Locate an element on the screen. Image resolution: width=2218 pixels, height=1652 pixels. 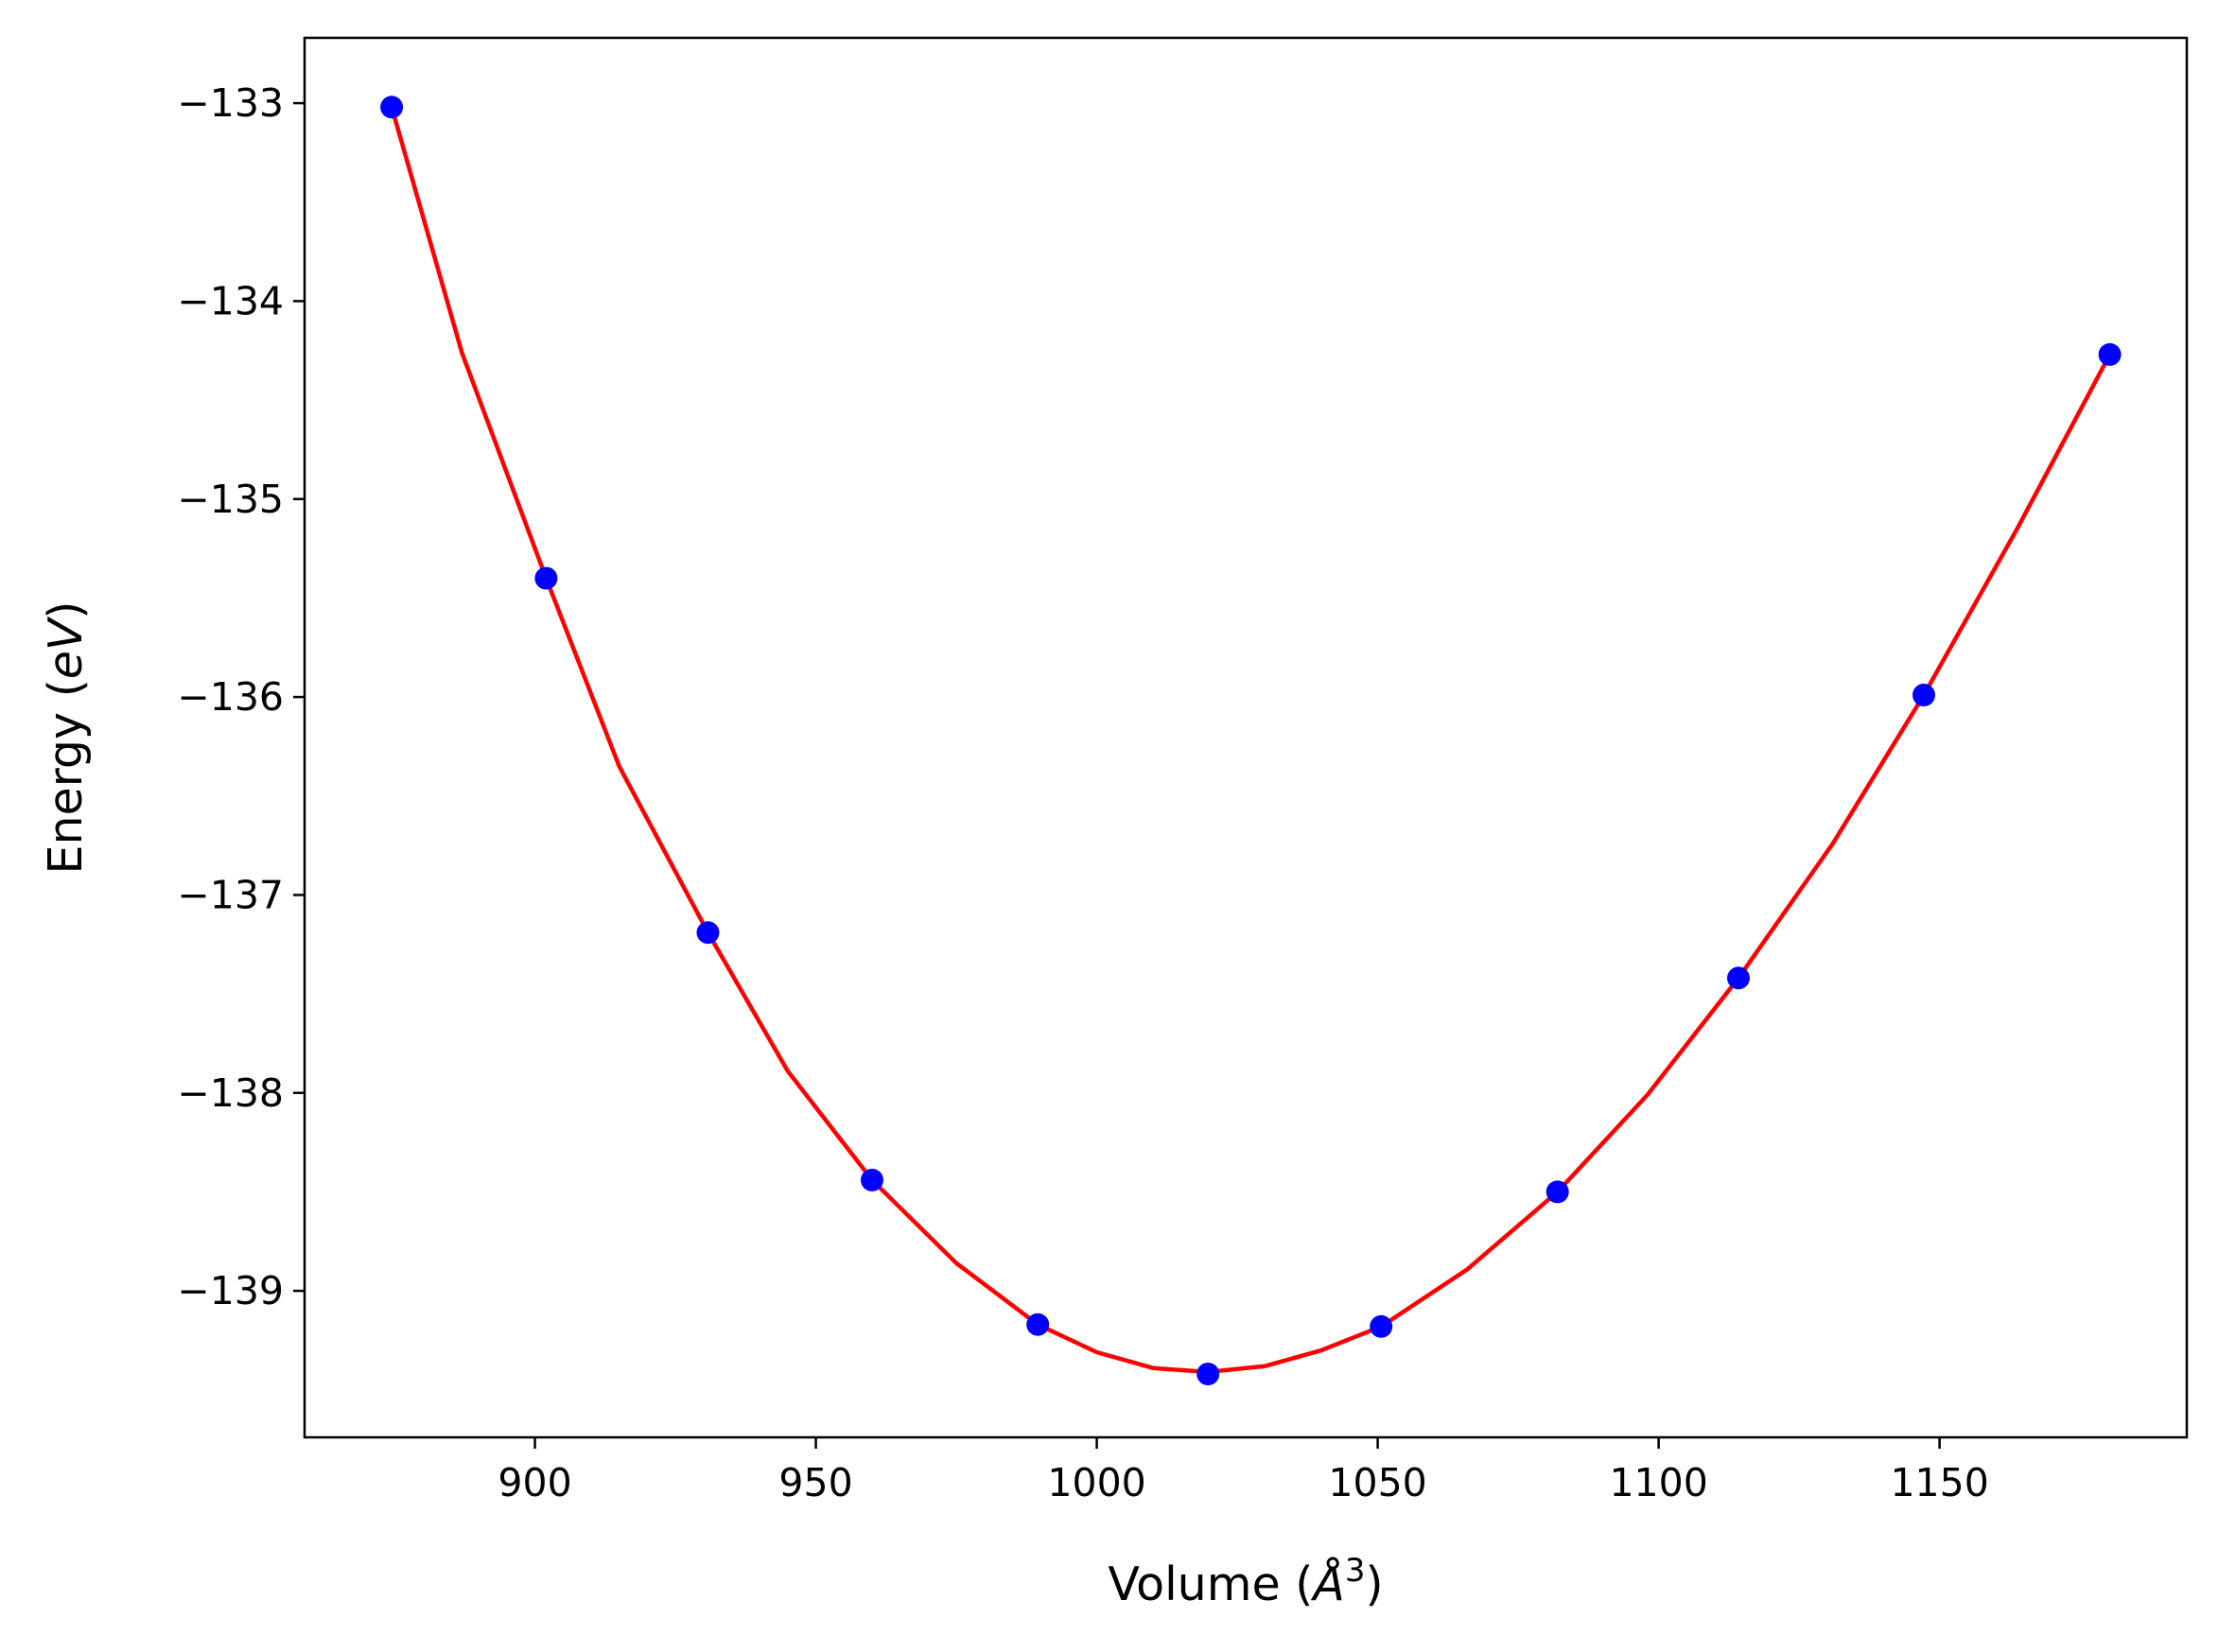
y-tick-label: −137 is located at coordinates (230, 895).